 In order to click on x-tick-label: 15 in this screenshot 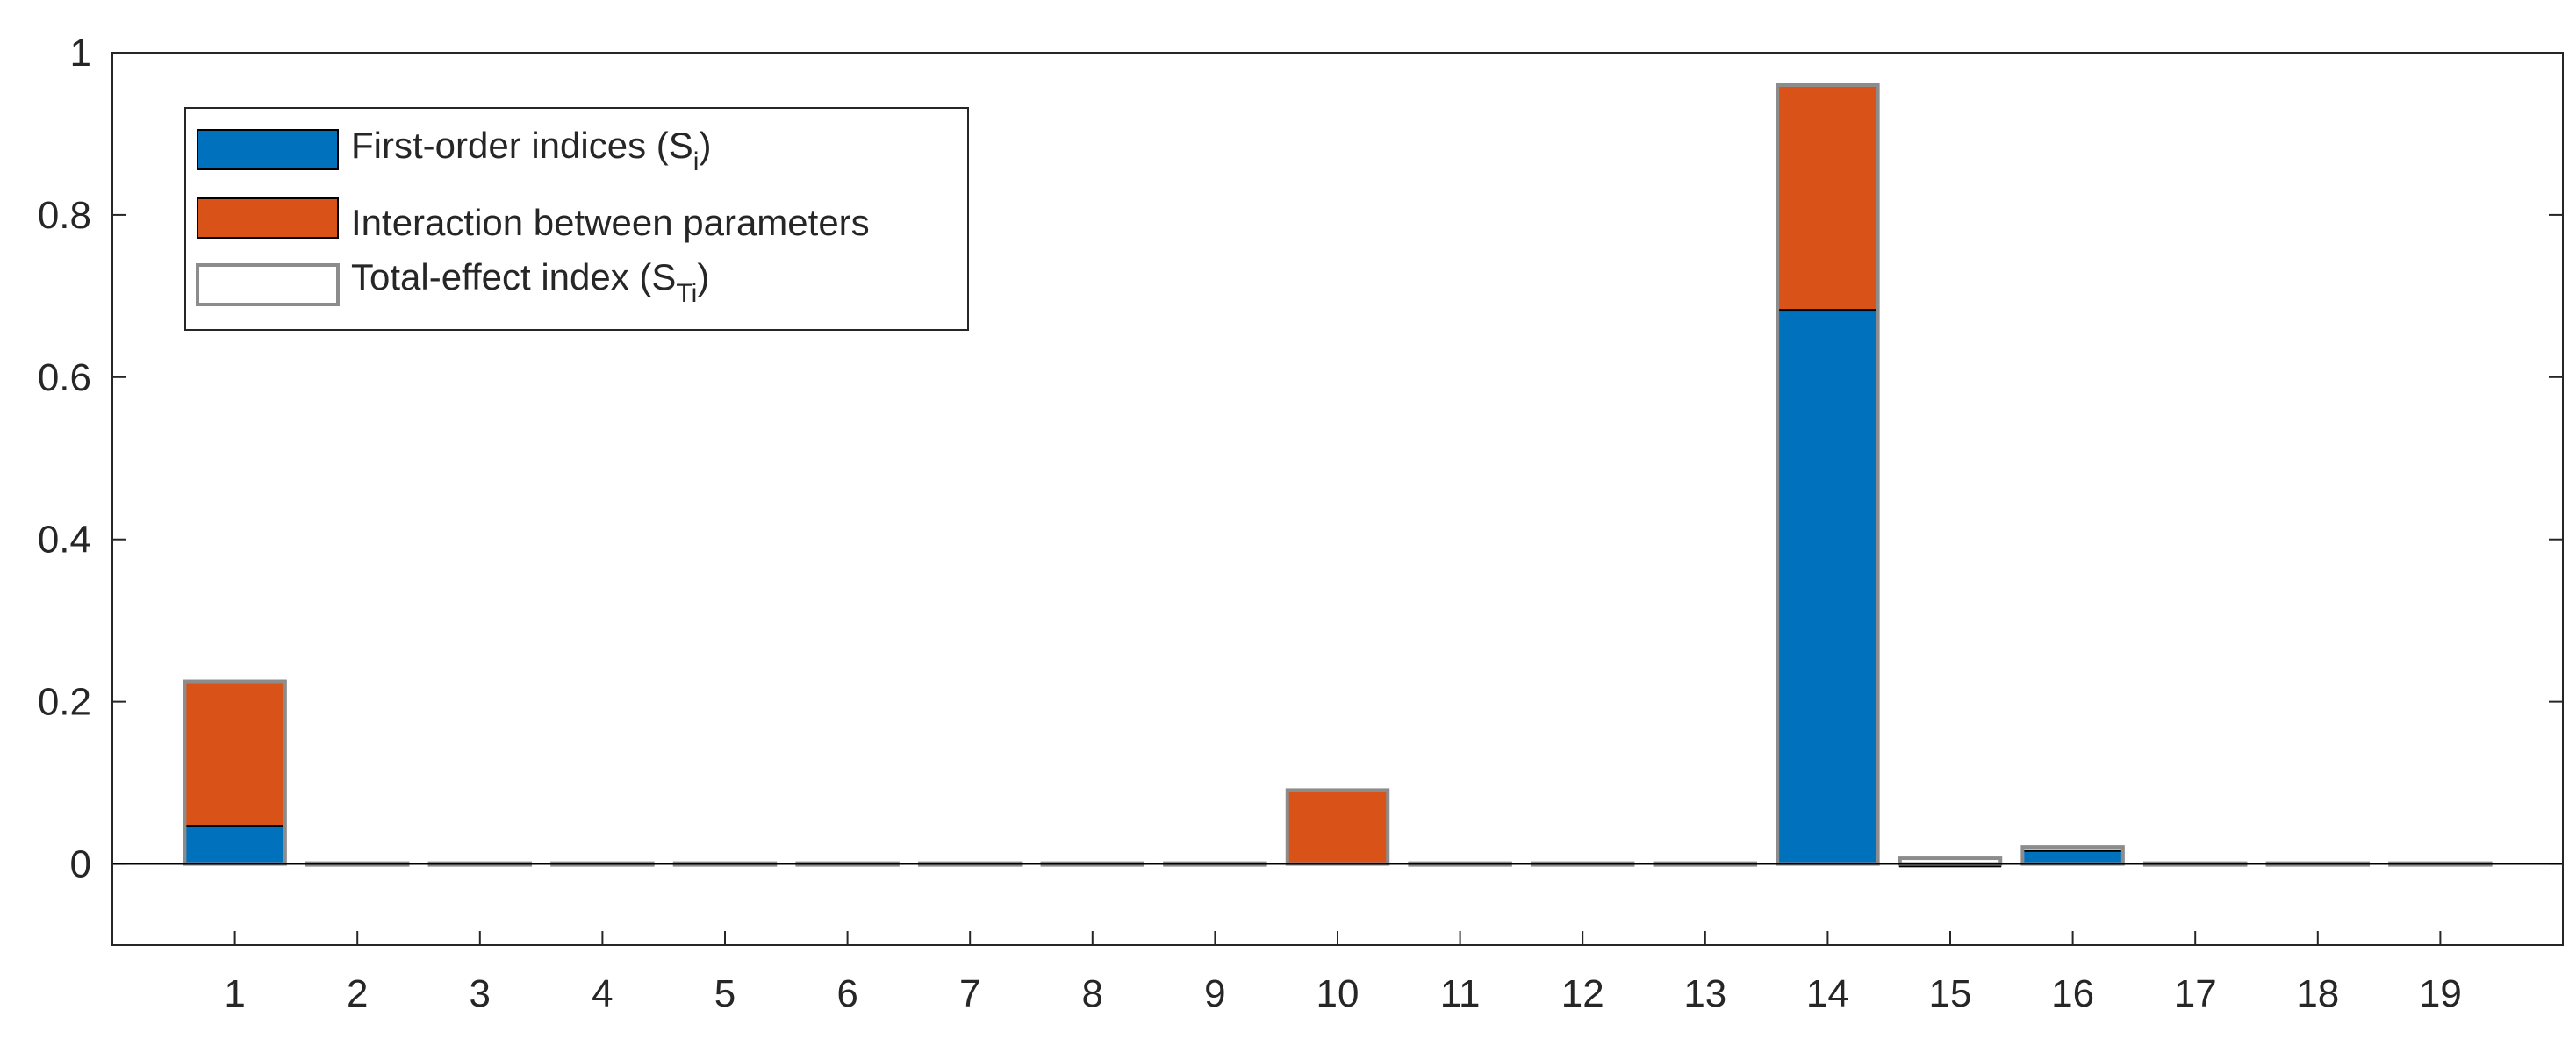, I will do `click(1950, 993)`.